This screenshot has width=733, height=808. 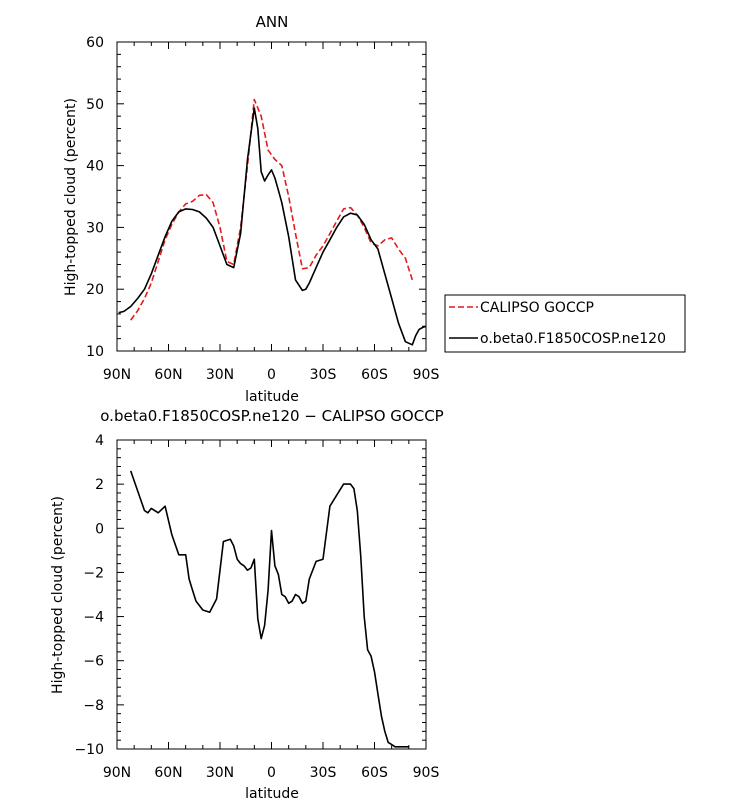 I want to click on y-tick-label: −8, so click(x=93, y=706).